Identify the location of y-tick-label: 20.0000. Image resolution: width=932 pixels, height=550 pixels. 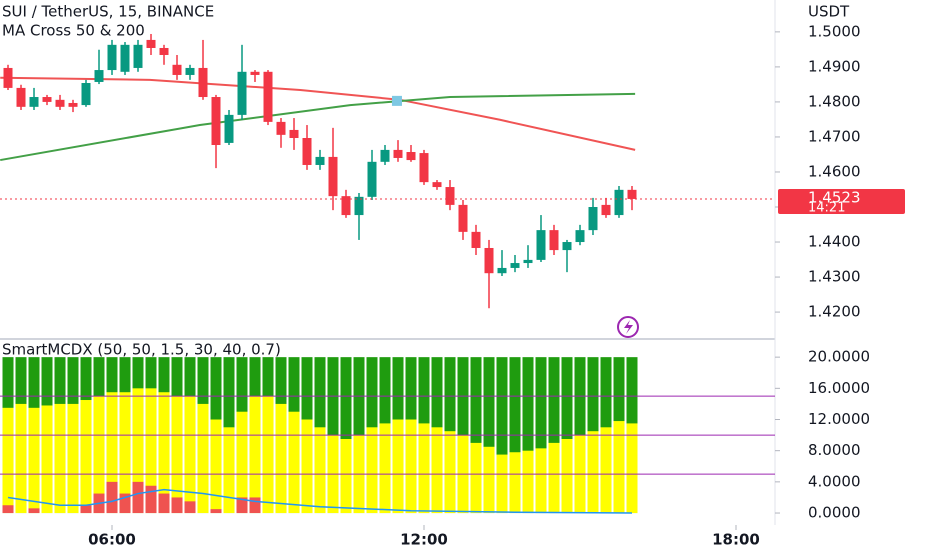
(839, 357).